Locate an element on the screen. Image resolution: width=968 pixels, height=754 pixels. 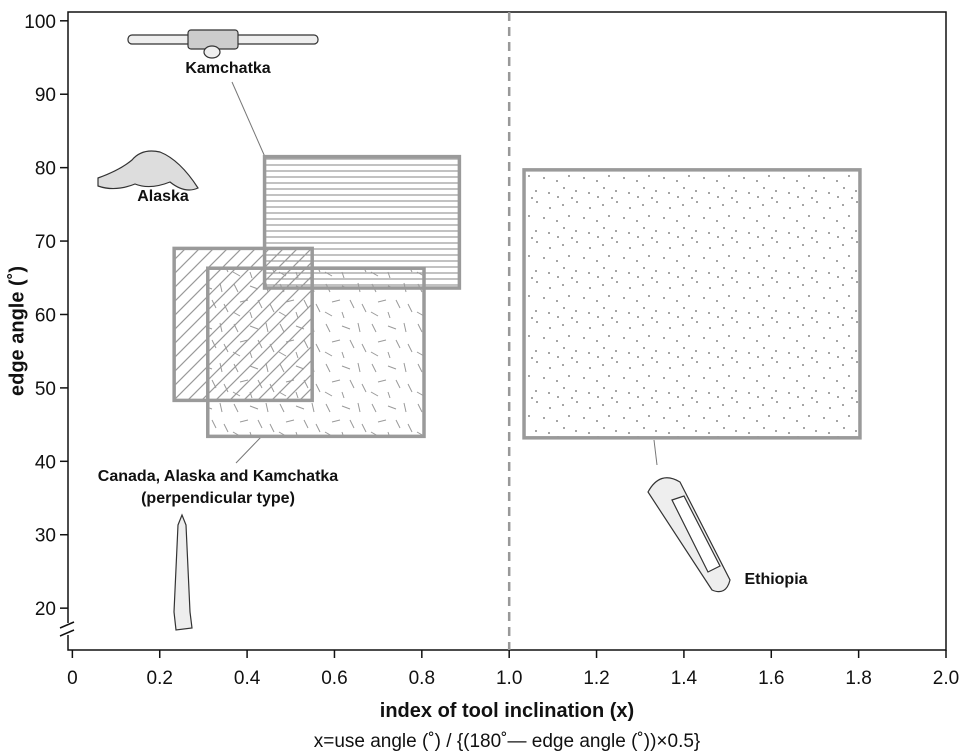
y-axis-title: edge angle (˚) is located at coordinates (16, 331).